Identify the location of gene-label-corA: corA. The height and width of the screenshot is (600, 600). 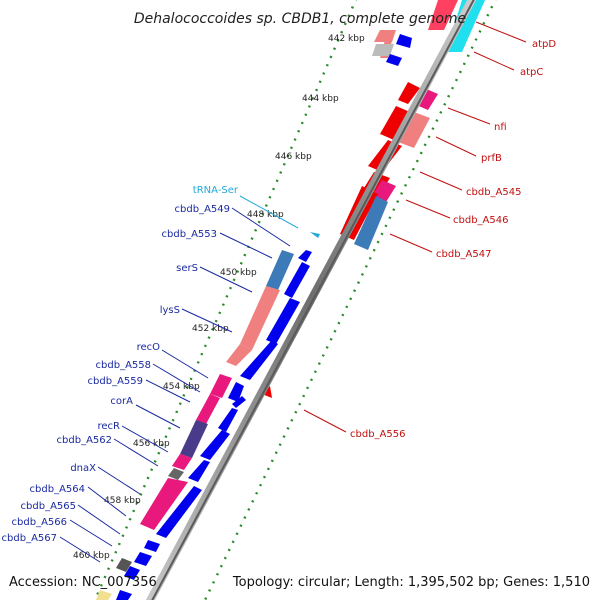
(121, 401).